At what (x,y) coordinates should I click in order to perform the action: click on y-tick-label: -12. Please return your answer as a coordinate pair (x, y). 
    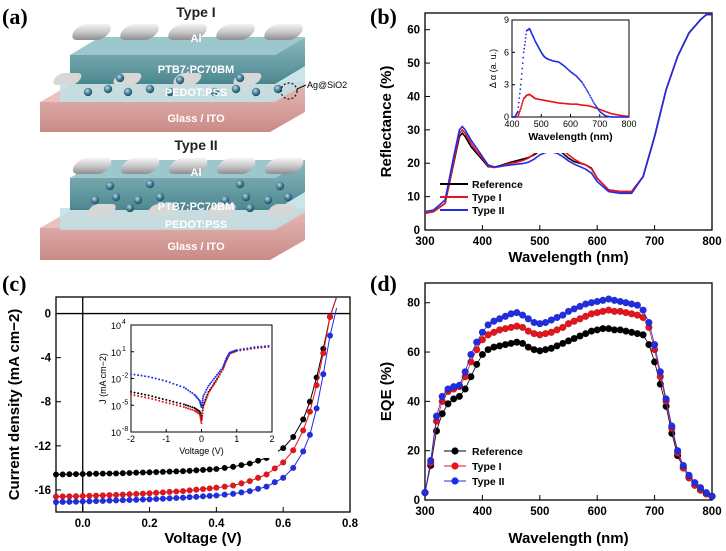
    Looking at the image, I should click on (42, 447).